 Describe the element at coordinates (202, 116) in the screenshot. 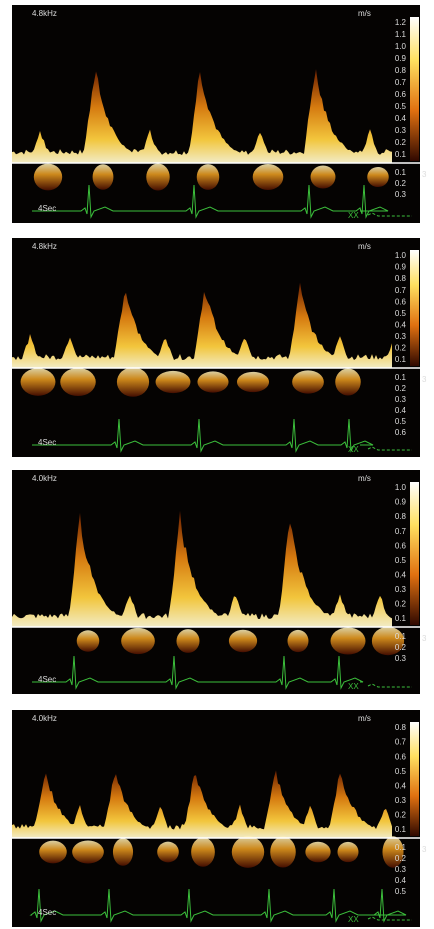

I see `spectral-waveform` at that location.